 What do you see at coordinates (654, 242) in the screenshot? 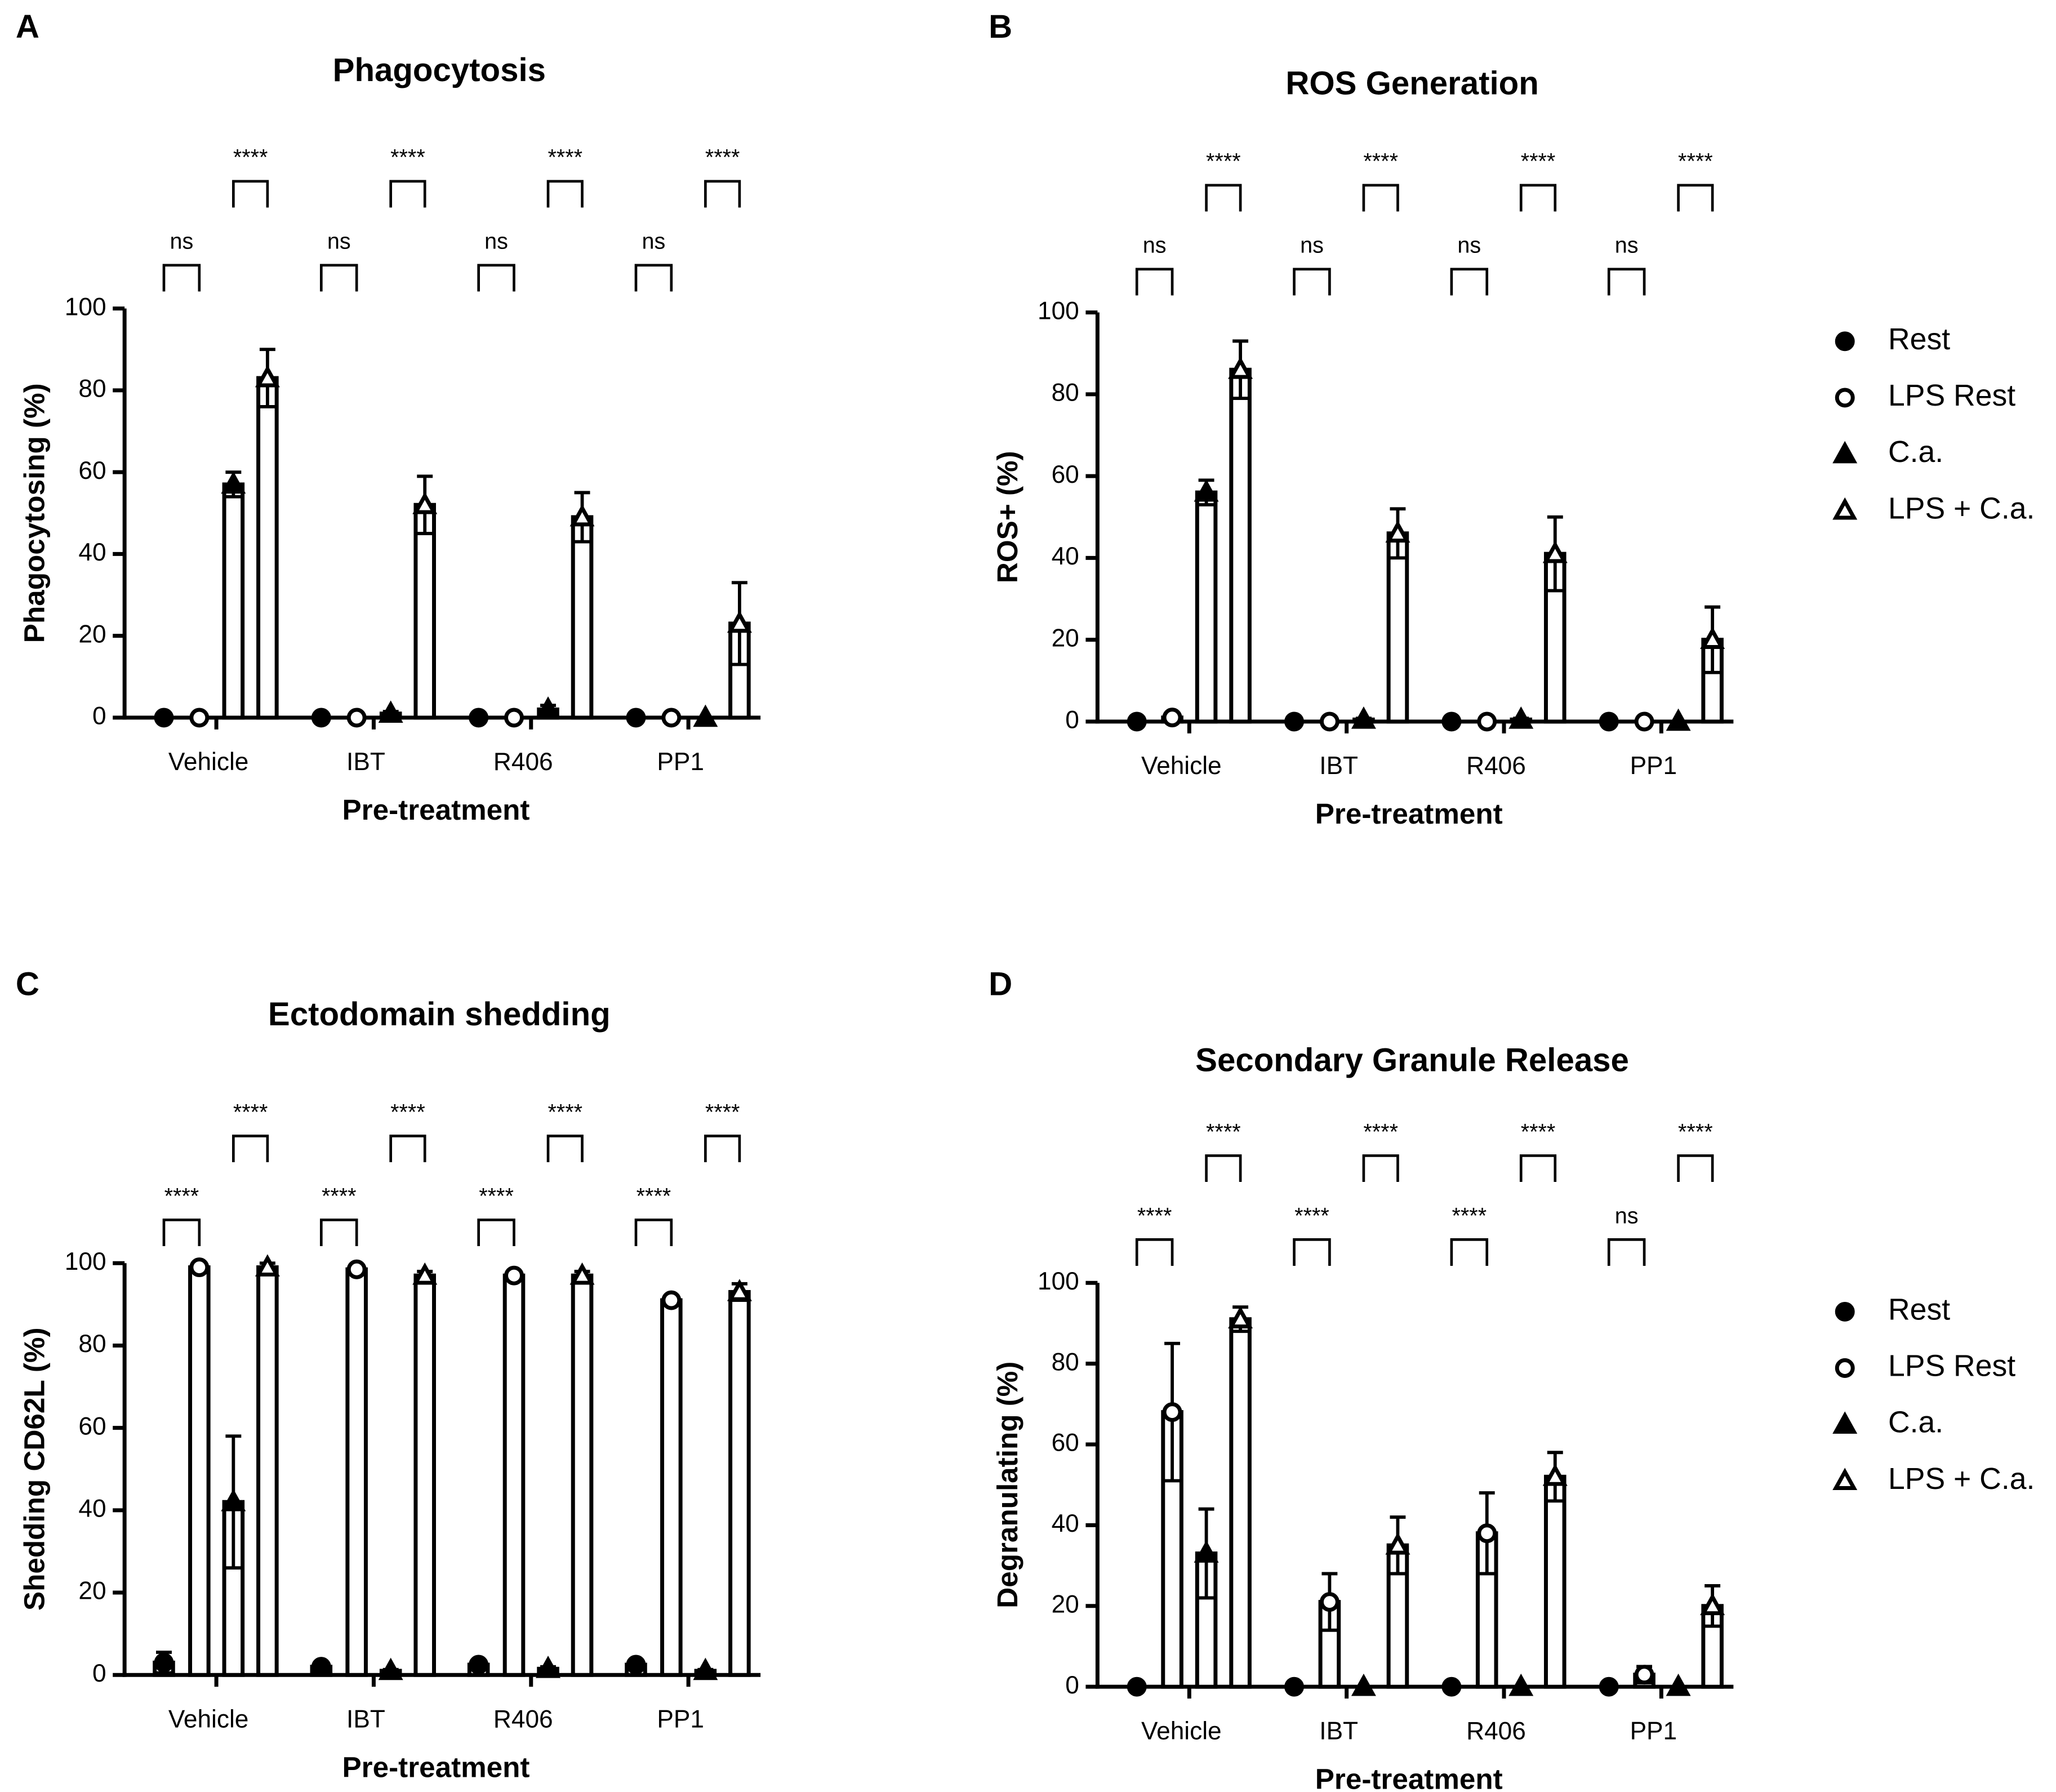
I see `significance-label: ns` at bounding box center [654, 242].